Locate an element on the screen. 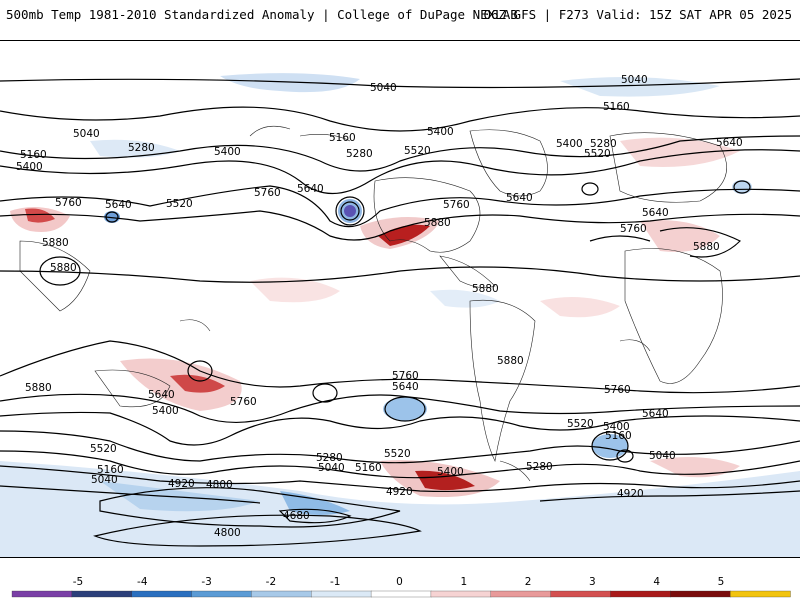  colorbar-graphic: -5 -4 -3 -2 -1 0 1 2 3 4 5 is located at coordinates (401, 587).